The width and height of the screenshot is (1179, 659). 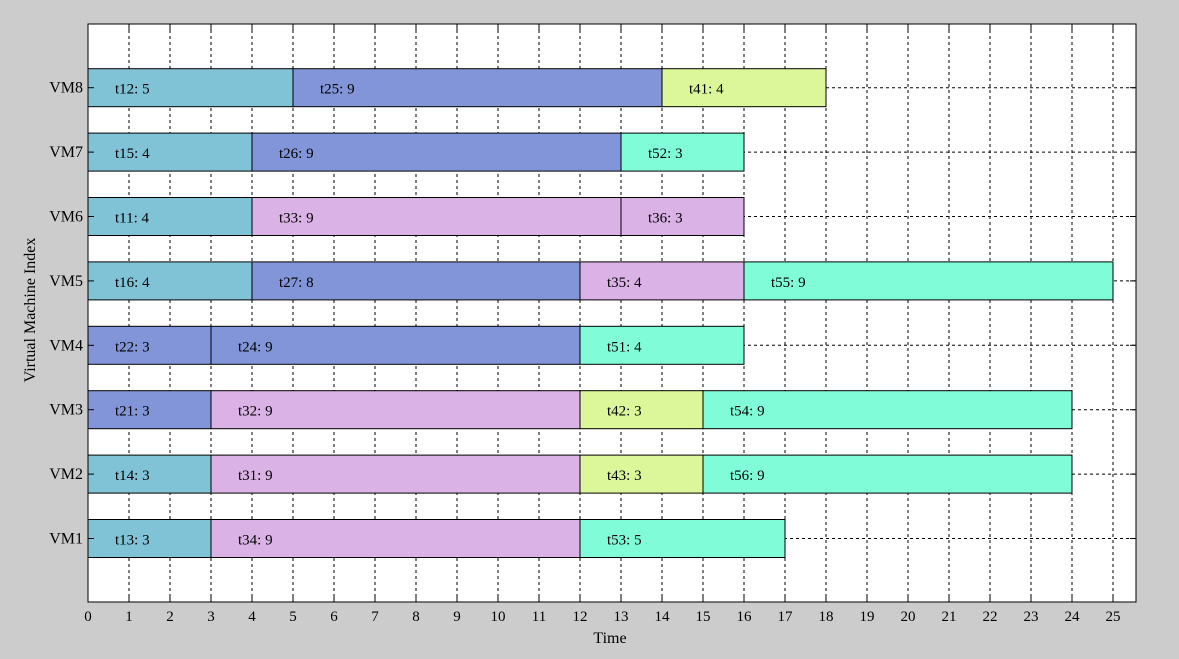 I want to click on task-label: t15: 4, so click(x=132, y=154).